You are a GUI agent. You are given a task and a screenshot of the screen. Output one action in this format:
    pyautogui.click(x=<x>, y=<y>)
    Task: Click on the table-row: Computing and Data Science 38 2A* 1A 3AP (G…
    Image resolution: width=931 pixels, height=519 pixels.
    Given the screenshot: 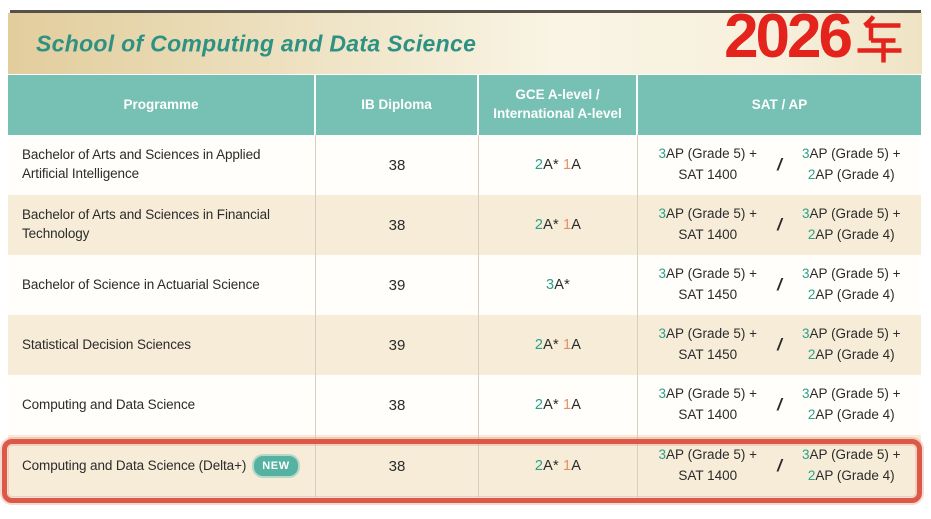 What is the action you would take?
    pyautogui.click(x=464, y=405)
    